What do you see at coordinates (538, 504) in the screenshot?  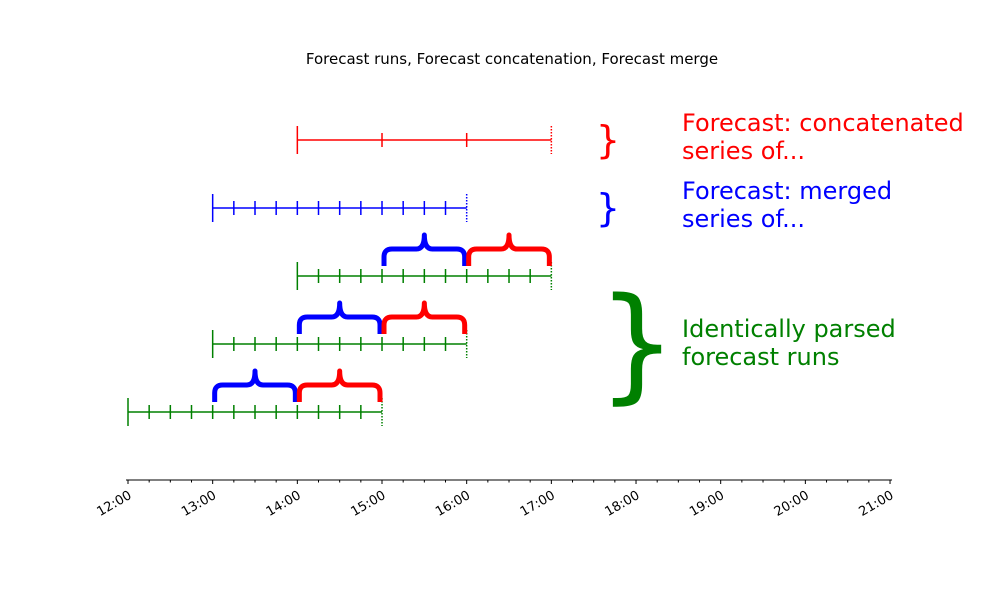 I see `x-tick-label: 17:00` at bounding box center [538, 504].